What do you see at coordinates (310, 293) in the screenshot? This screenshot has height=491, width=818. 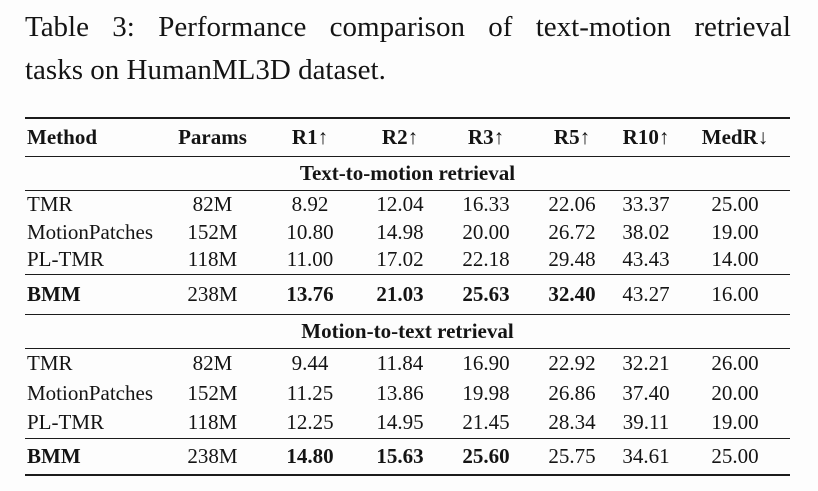 I see `r1-cell: 13.76` at bounding box center [310, 293].